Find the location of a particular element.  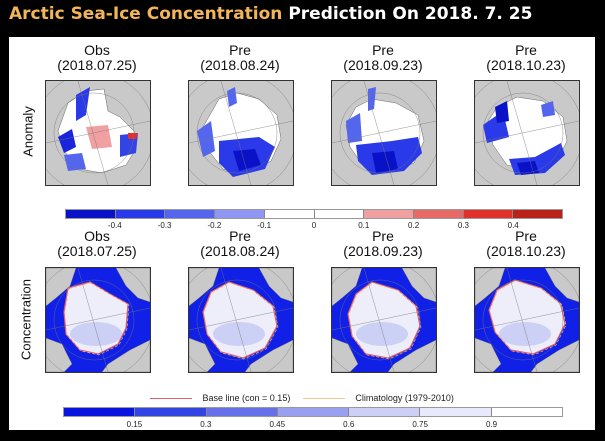

panel-date: (2018.09.23) is located at coordinates (383, 251).